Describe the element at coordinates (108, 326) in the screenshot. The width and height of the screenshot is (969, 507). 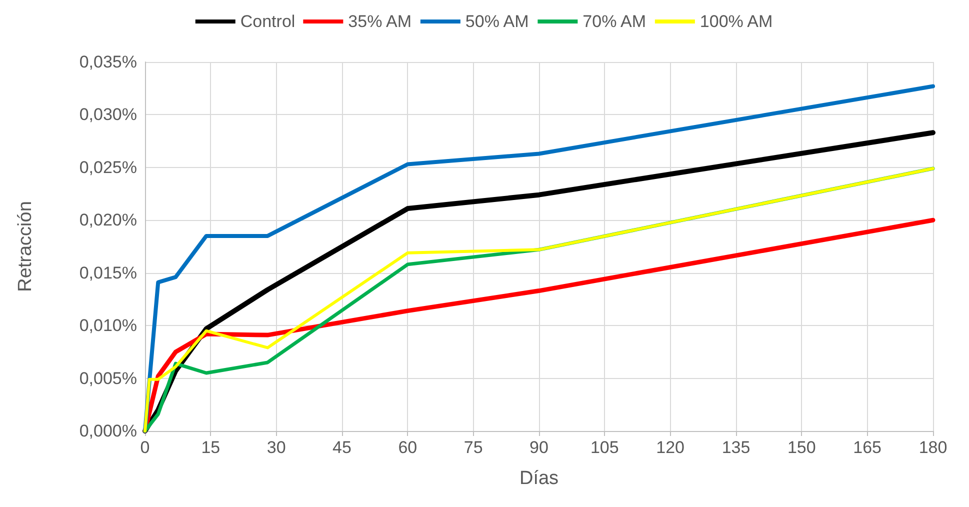
I see `y-tick-label: 0,010%` at that location.